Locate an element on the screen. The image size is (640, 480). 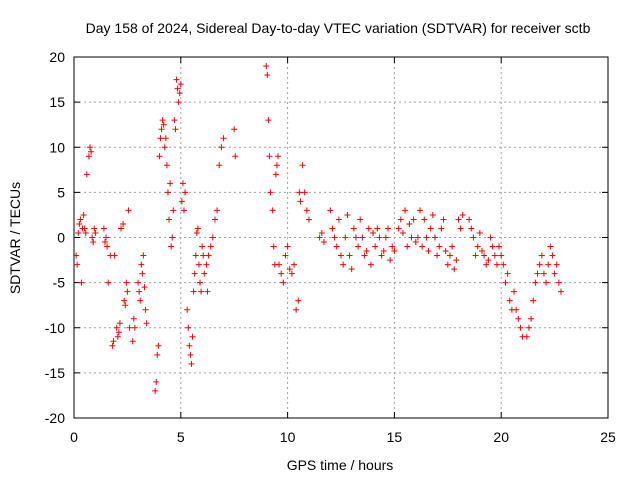
x-tick-label: 0 is located at coordinates (74, 437).